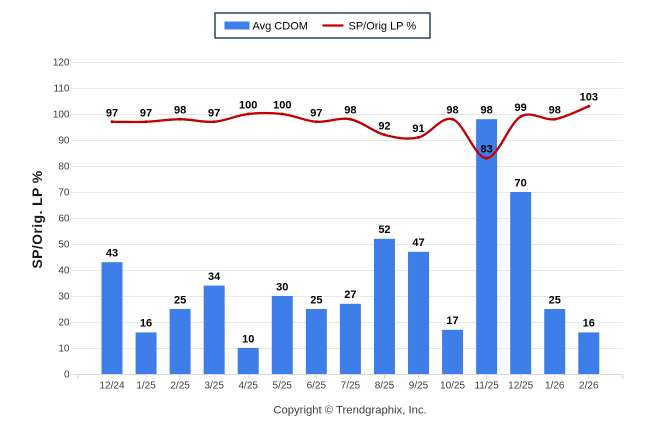  I want to click on svg-text: 11/25, so click(486, 386).